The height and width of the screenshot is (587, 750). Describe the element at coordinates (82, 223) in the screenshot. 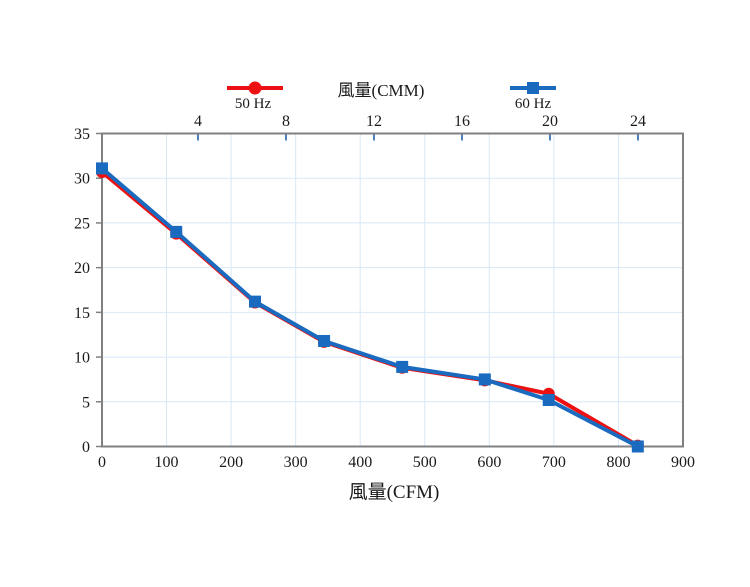

I see `y-tick-label: 25` at that location.